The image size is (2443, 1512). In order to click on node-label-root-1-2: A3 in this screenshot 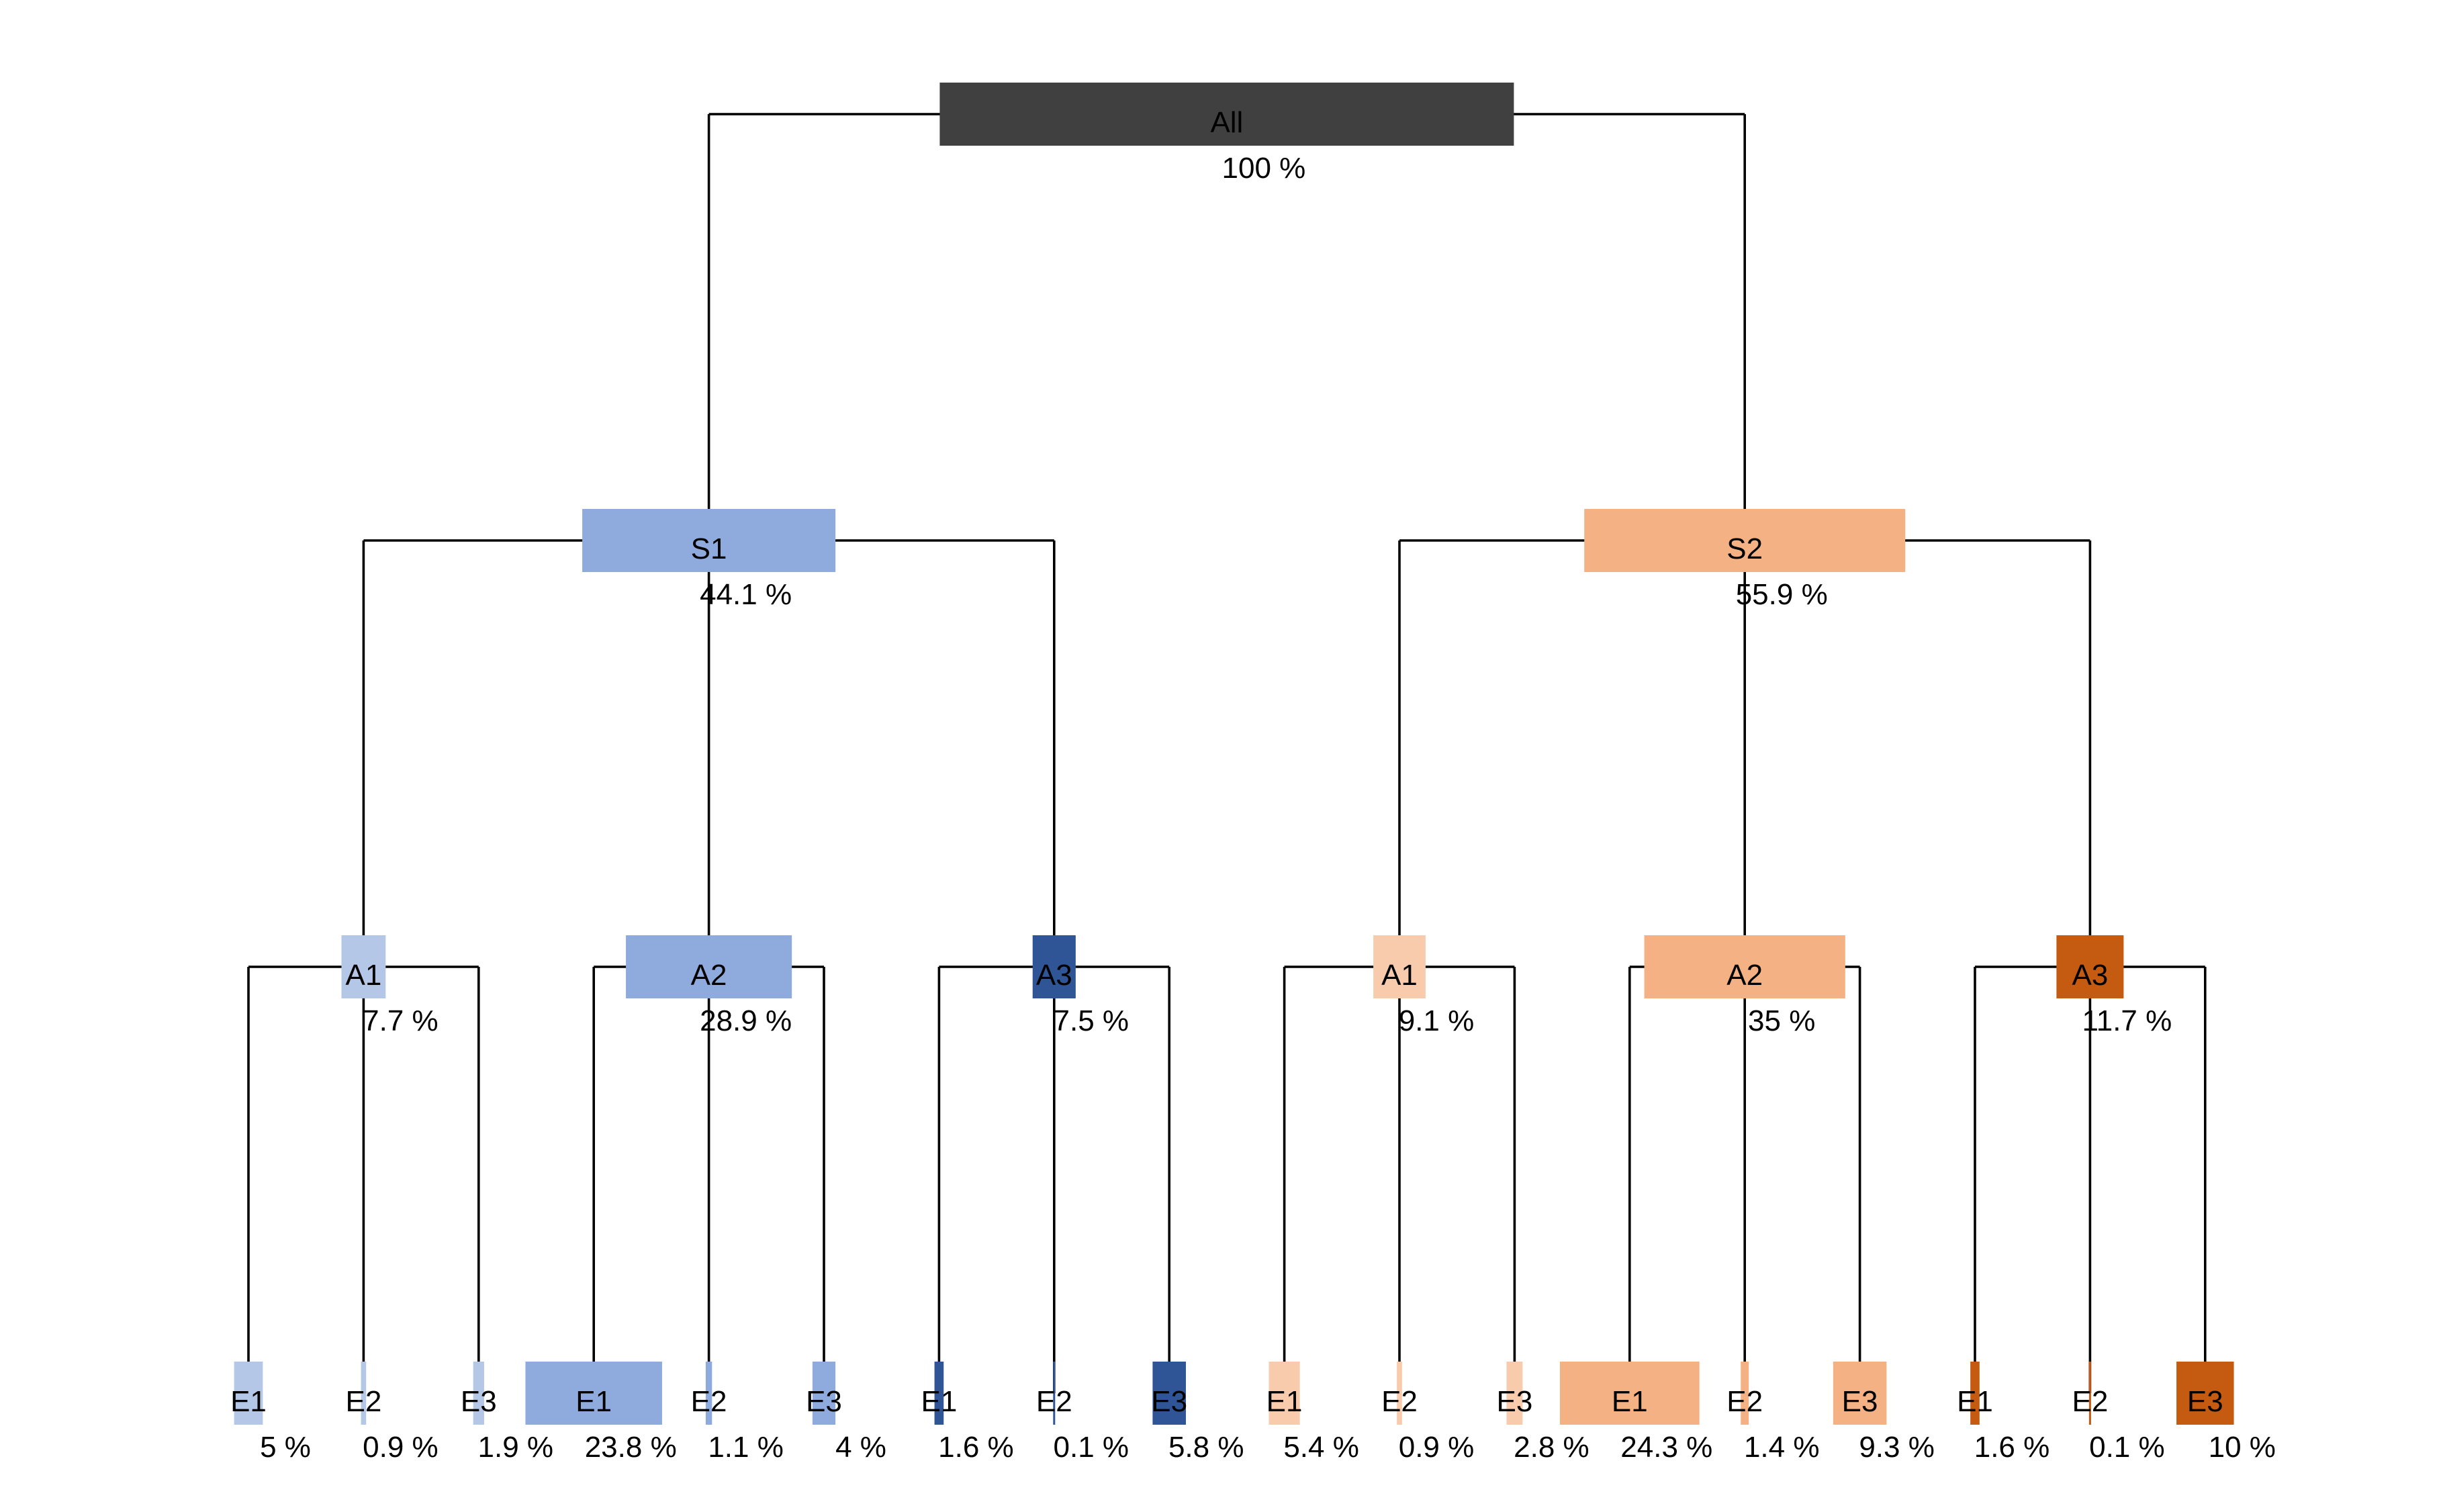, I will do `click(2090, 975)`.